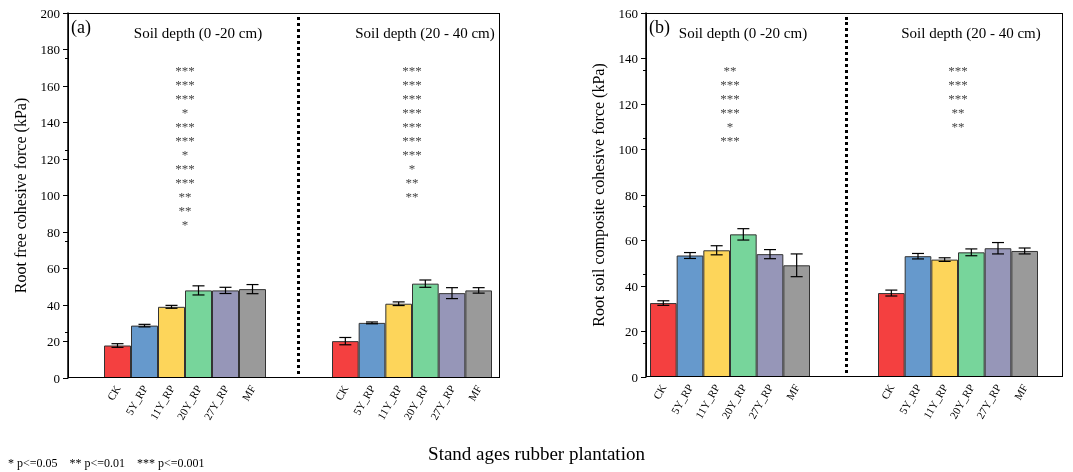 This screenshot has width=1073, height=472. I want to click on y-tick-label: 200, so click(50, 13).